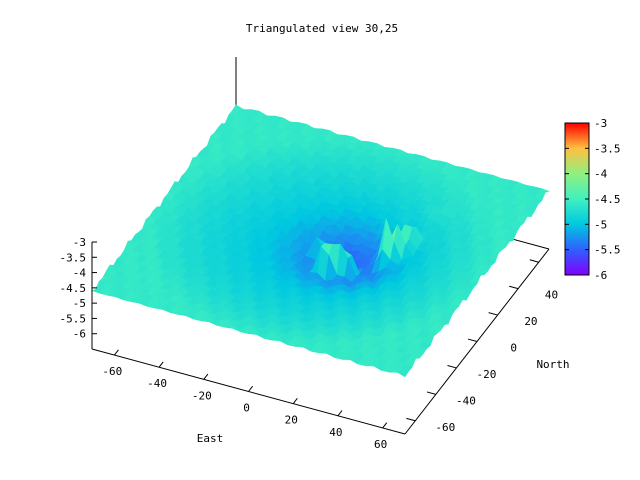 This screenshot has height=480, width=640. What do you see at coordinates (335, 432) in the screenshot?
I see `x-tick-label: 40` at bounding box center [335, 432].